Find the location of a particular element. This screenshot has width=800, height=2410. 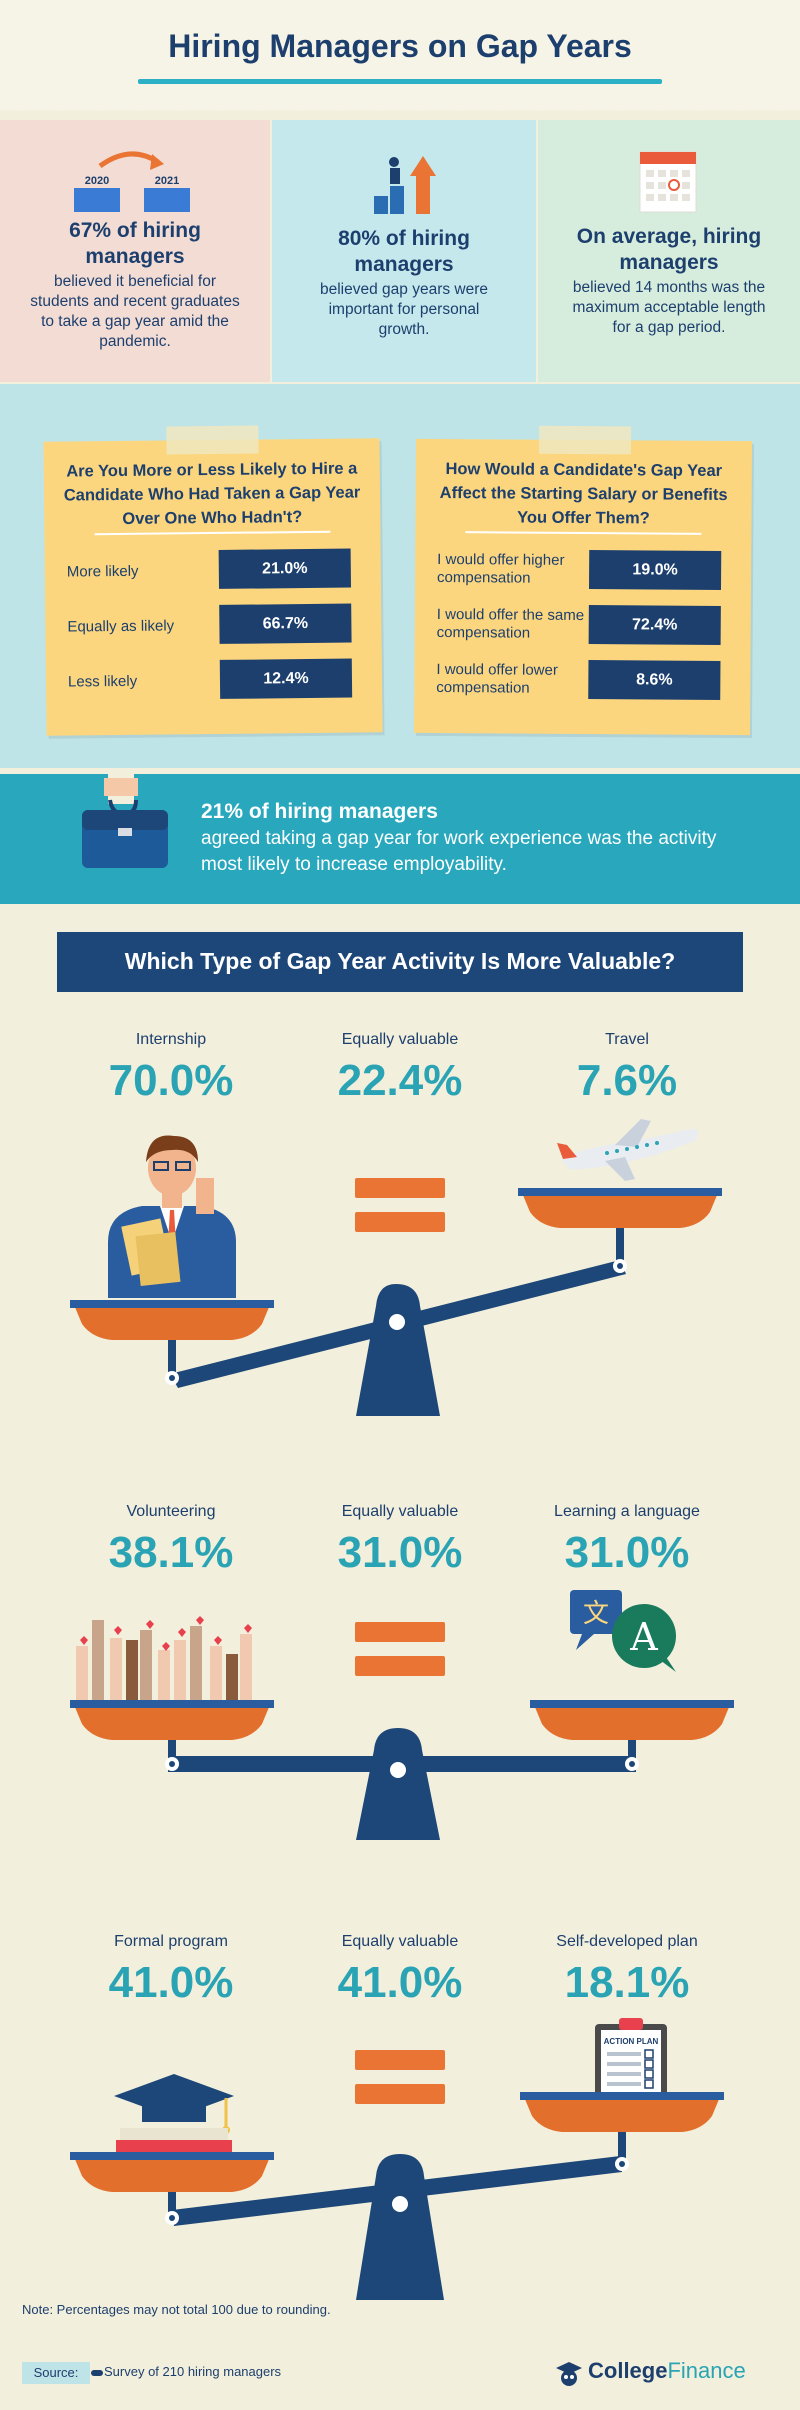

row-value: 72.4% is located at coordinates (654, 625).